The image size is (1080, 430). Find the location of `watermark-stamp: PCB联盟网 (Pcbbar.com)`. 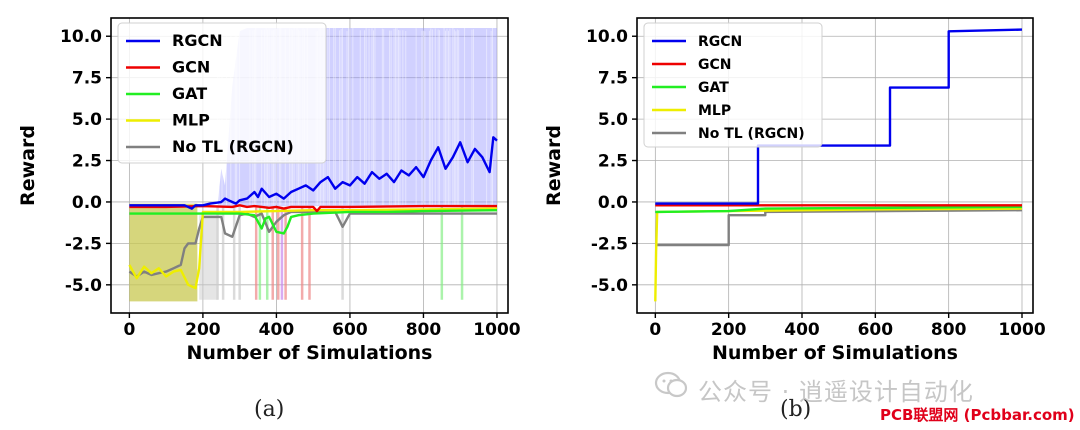

watermark-stamp: PCB联盟网 (Pcbbar.com) is located at coordinates (977, 415).